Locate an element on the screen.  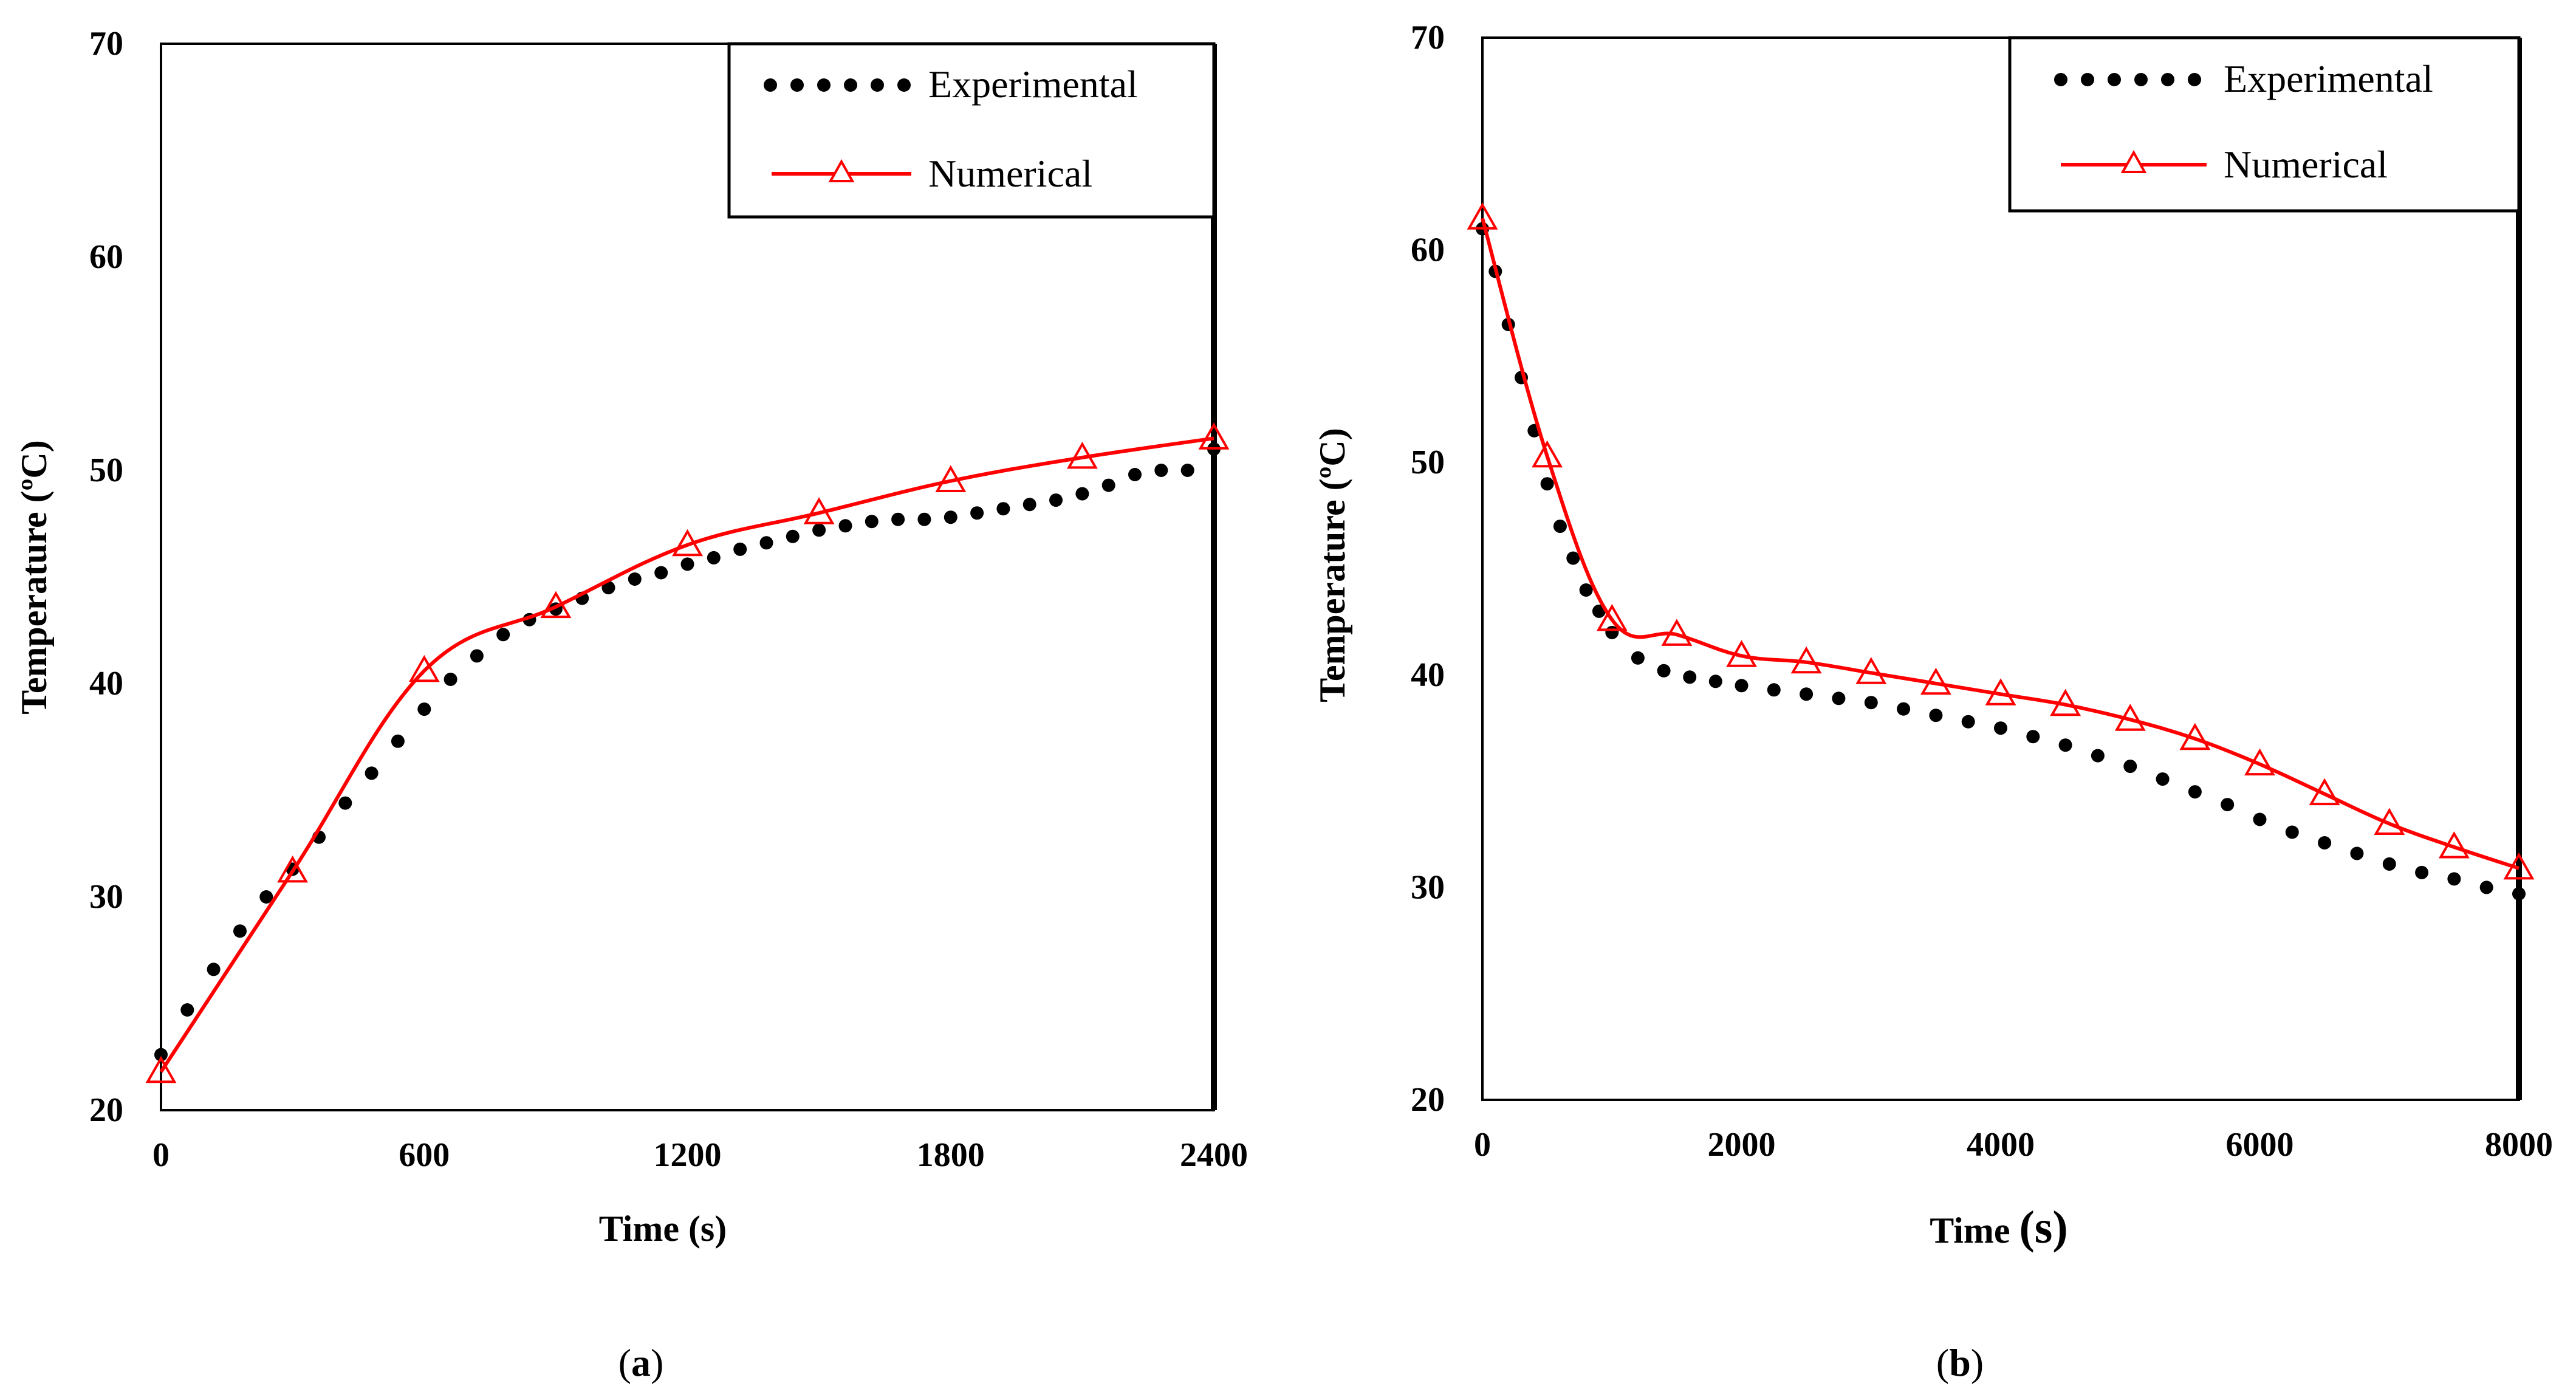
x-tick-label: 4000 is located at coordinates (2001, 1145).